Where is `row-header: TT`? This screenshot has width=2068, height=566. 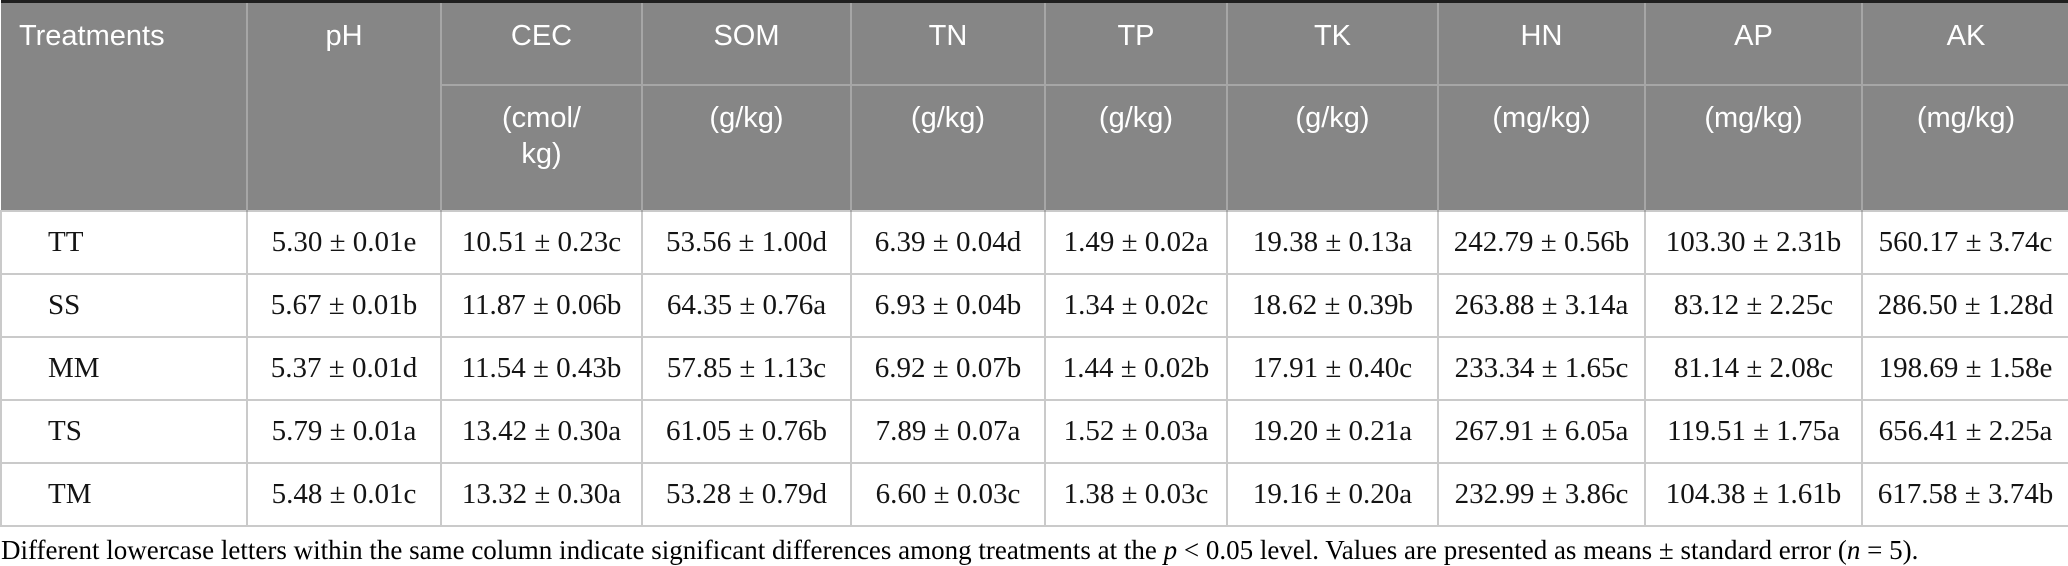 row-header: TT is located at coordinates (124, 242).